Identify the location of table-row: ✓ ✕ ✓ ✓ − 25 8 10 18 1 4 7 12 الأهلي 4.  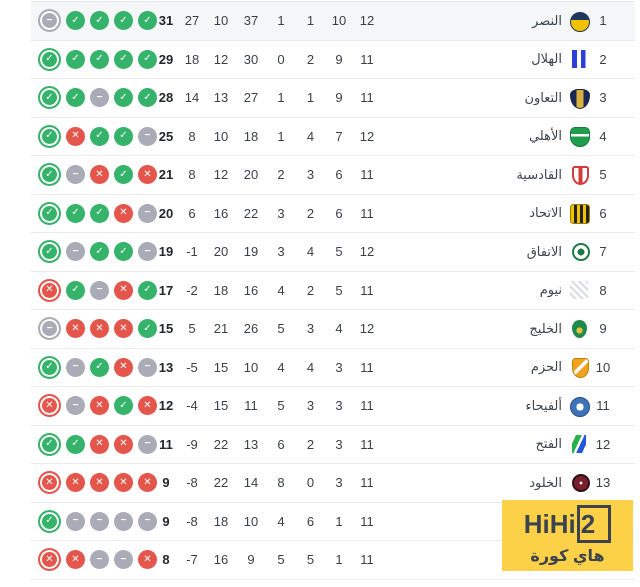
(333, 136).